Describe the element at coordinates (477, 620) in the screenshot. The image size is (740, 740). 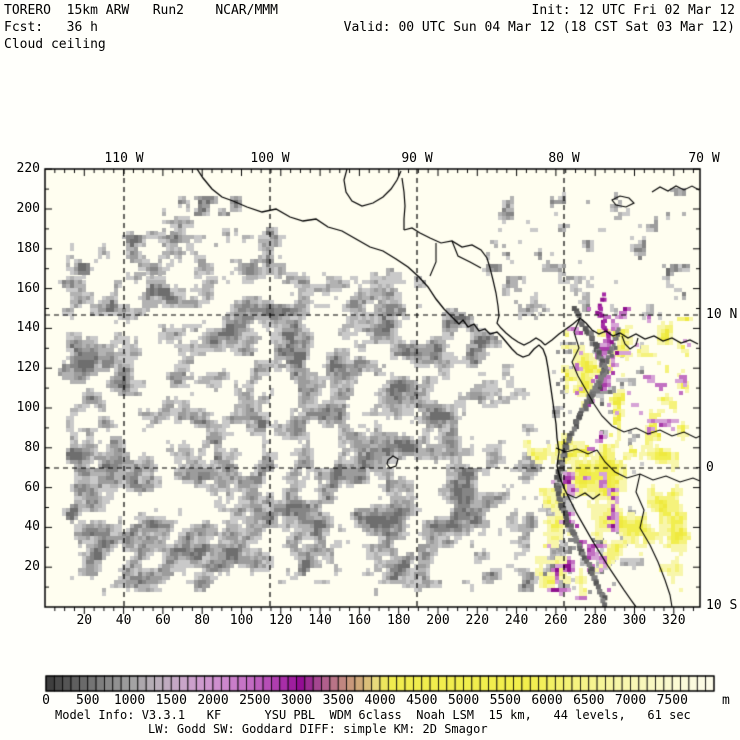
I see `x-tick-label: 220` at that location.